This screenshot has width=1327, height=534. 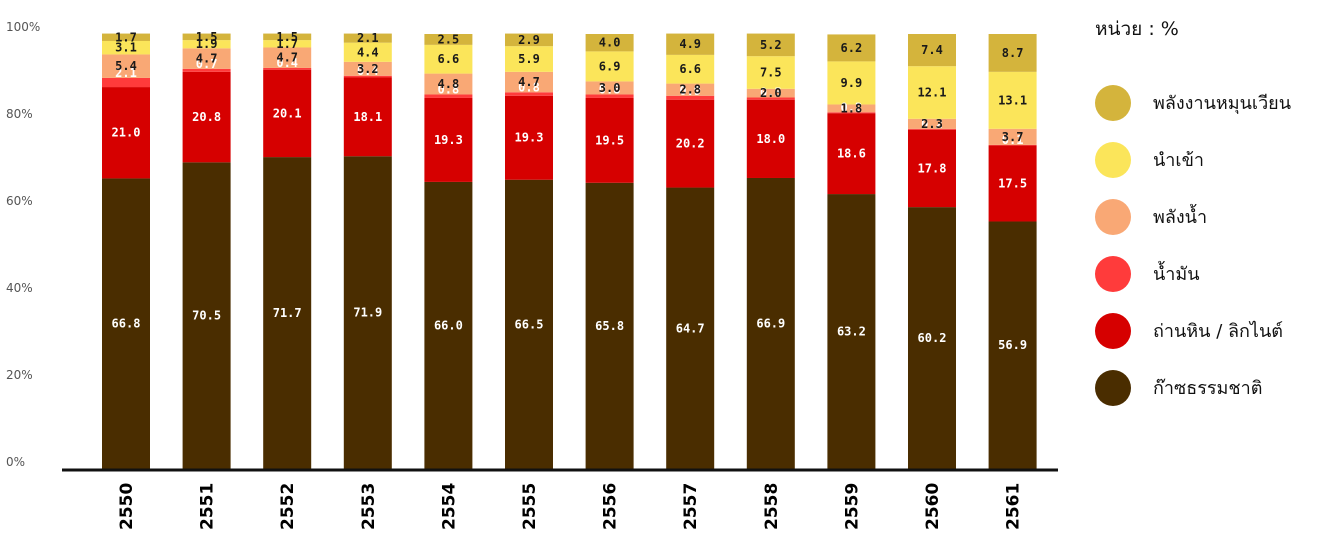 I want to click on data-label: 4.4, so click(x=368, y=52).